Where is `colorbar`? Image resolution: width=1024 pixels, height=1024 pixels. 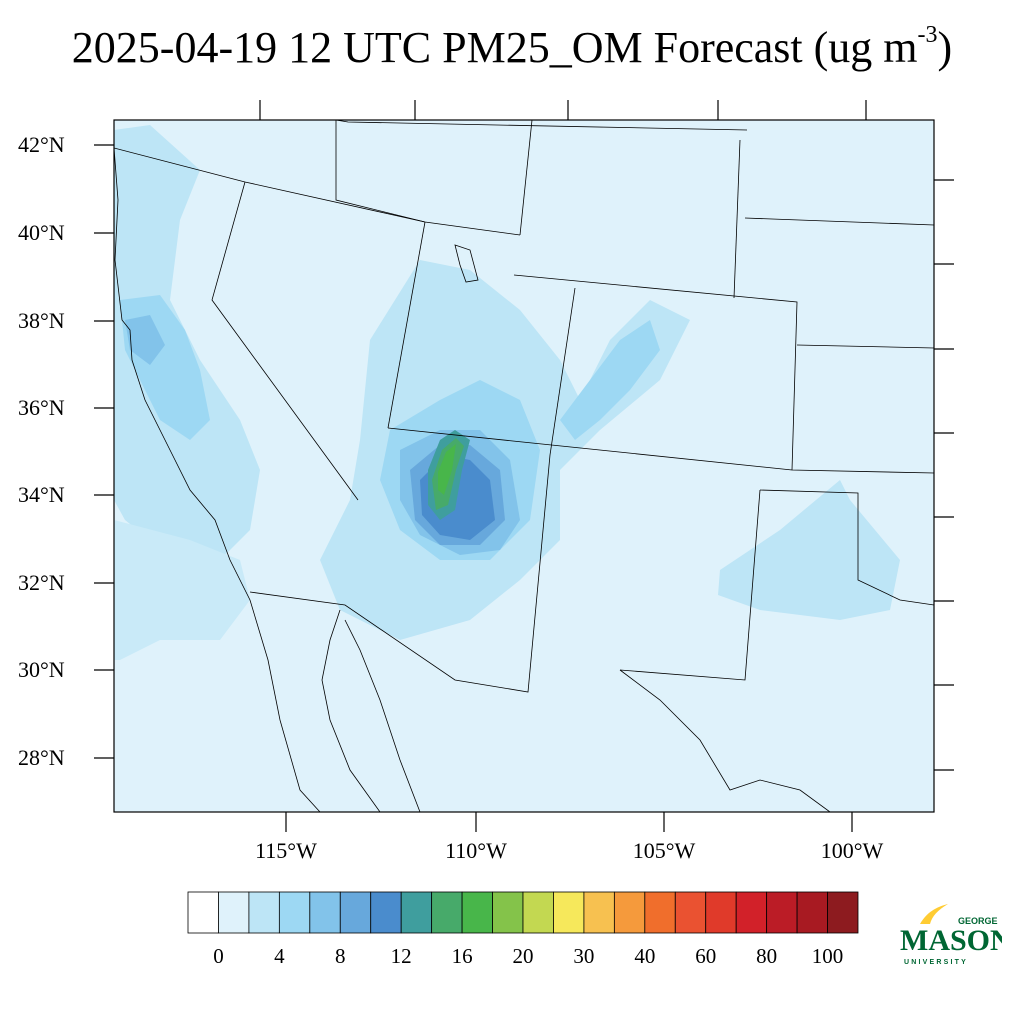
colorbar is located at coordinates (523, 912).